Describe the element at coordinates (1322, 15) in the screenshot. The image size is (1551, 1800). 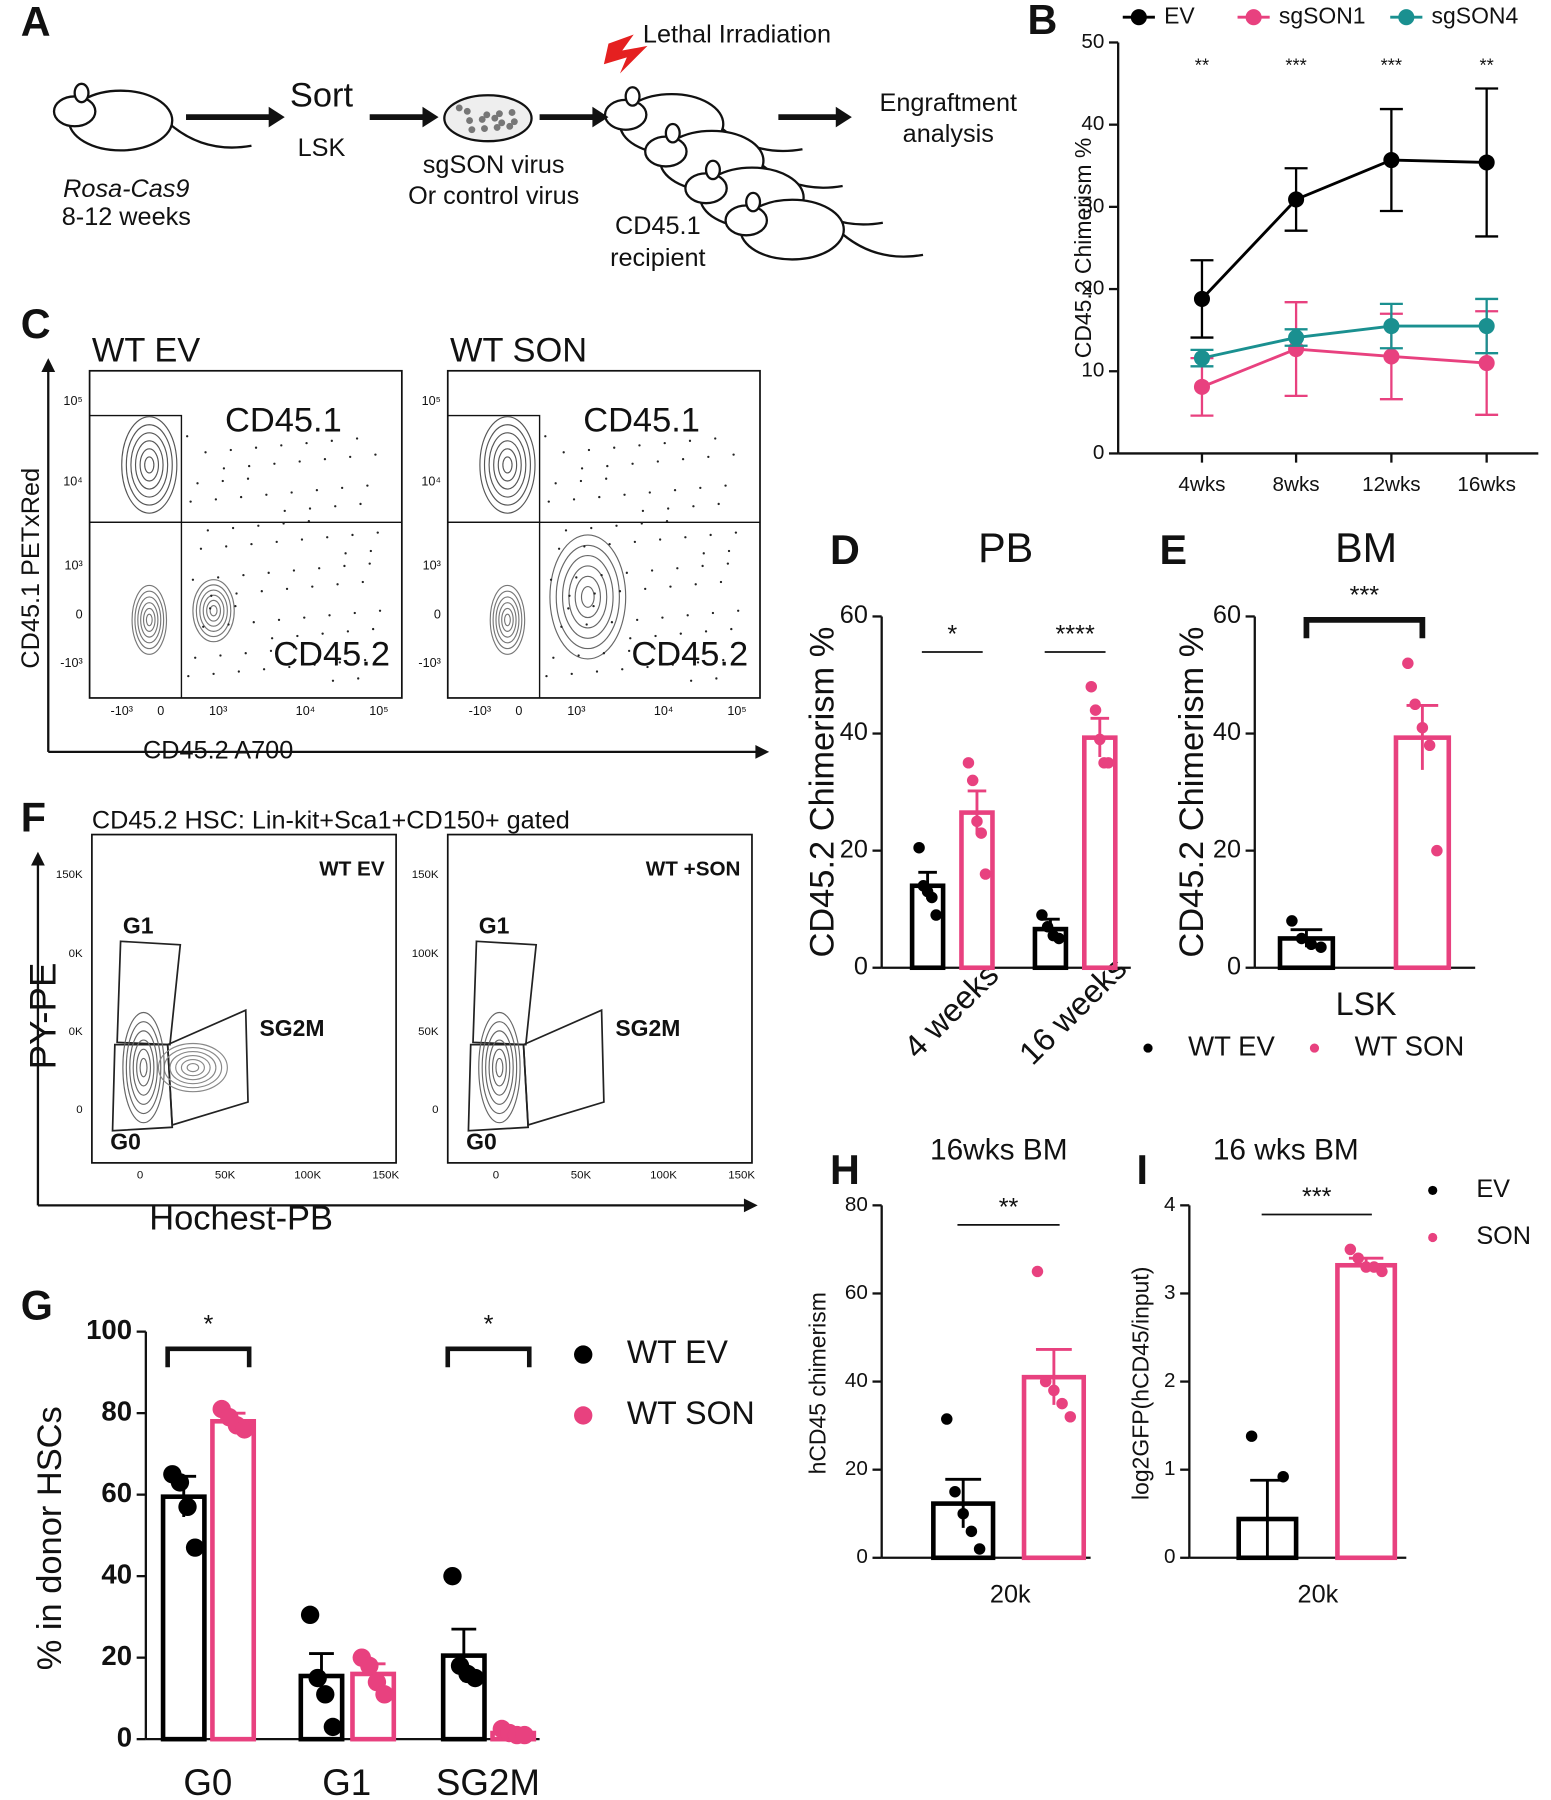
I see `legend-label: sgSON1` at that location.